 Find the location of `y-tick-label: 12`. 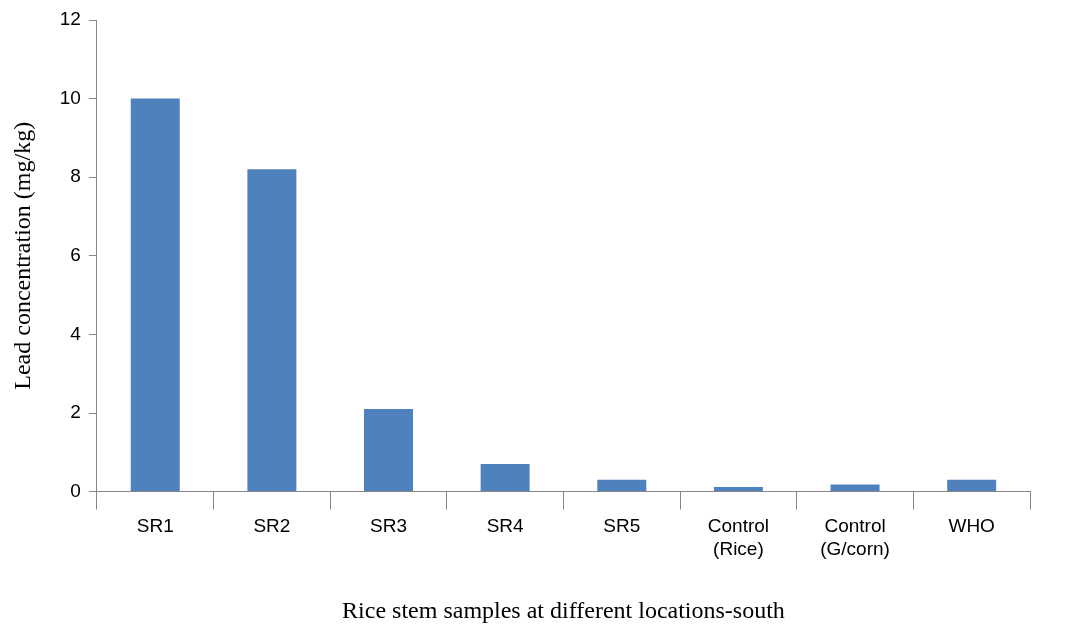

y-tick-label: 12 is located at coordinates (70, 19).